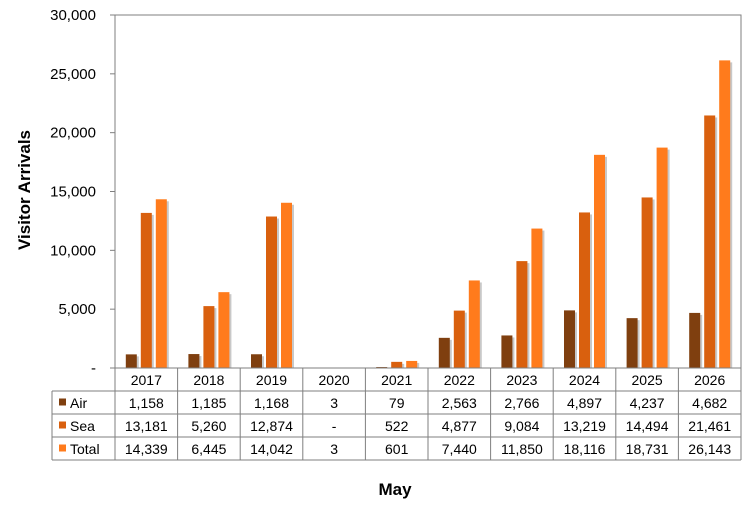 The image size is (749, 505). Describe the element at coordinates (397, 403) in the screenshot. I see `data-label-air: 79` at that location.